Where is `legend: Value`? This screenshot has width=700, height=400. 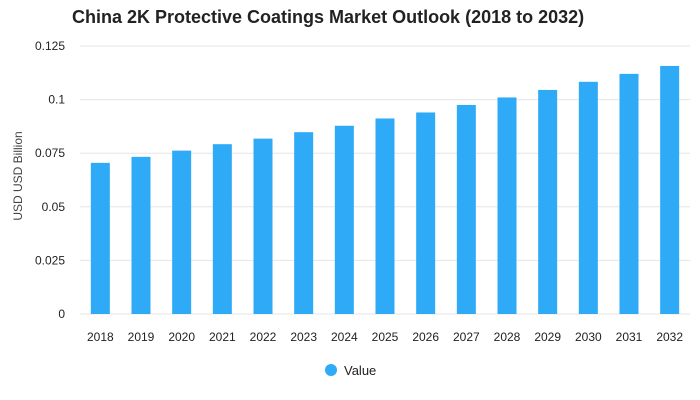
legend: Value is located at coordinates (350, 370).